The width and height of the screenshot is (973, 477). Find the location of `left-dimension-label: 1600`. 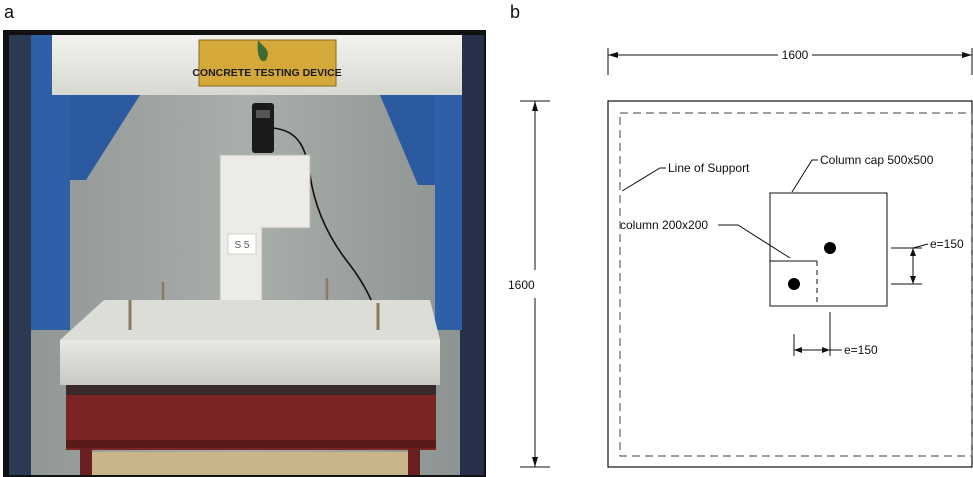

left-dimension-label: 1600 is located at coordinates (521, 285).